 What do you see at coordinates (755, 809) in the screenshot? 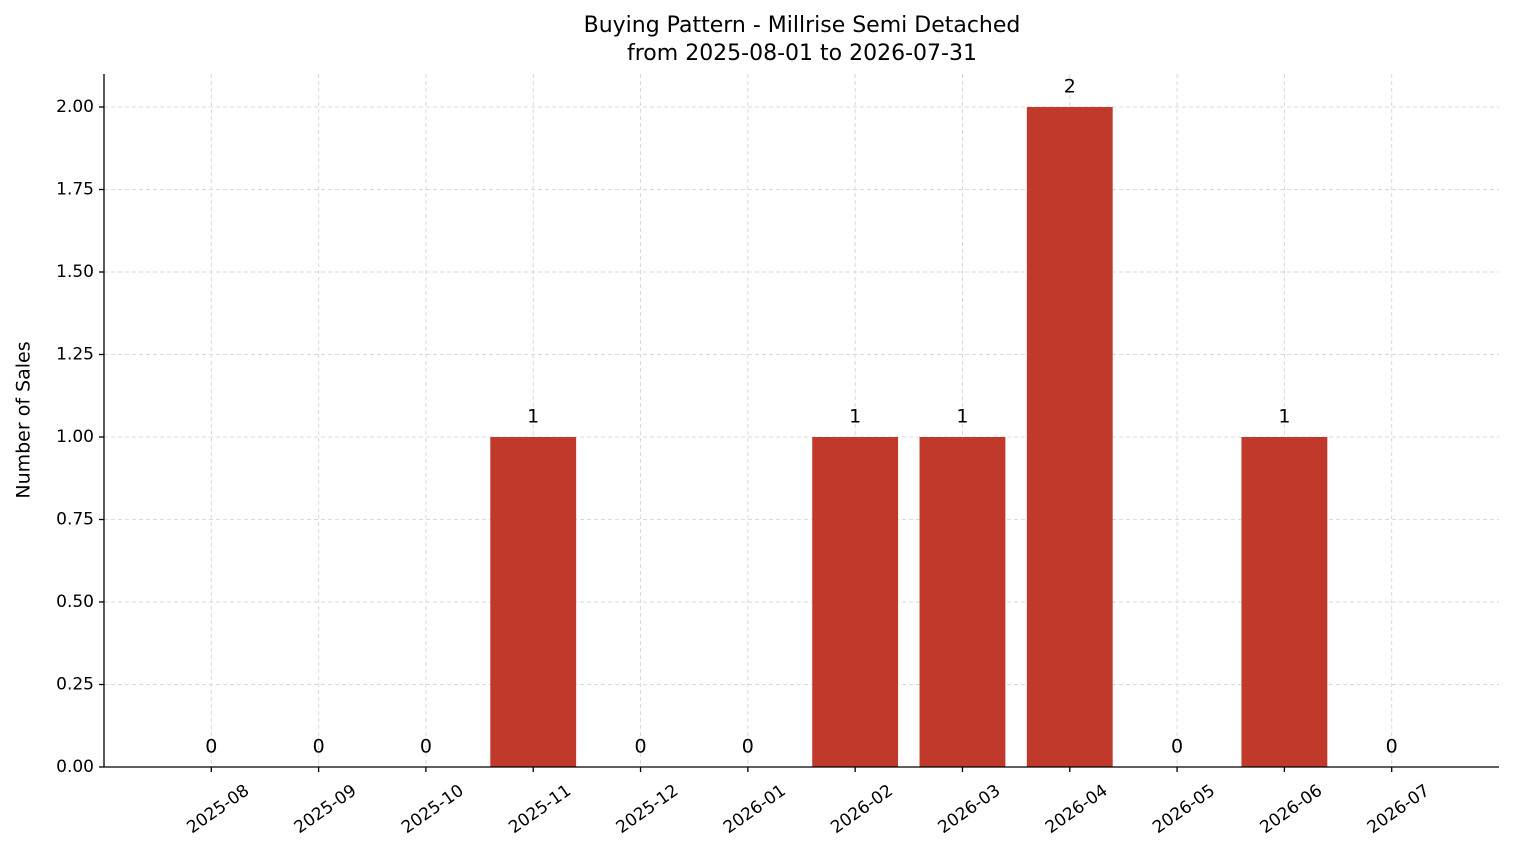
I see `x-tick-label: 2026-01` at bounding box center [755, 809].